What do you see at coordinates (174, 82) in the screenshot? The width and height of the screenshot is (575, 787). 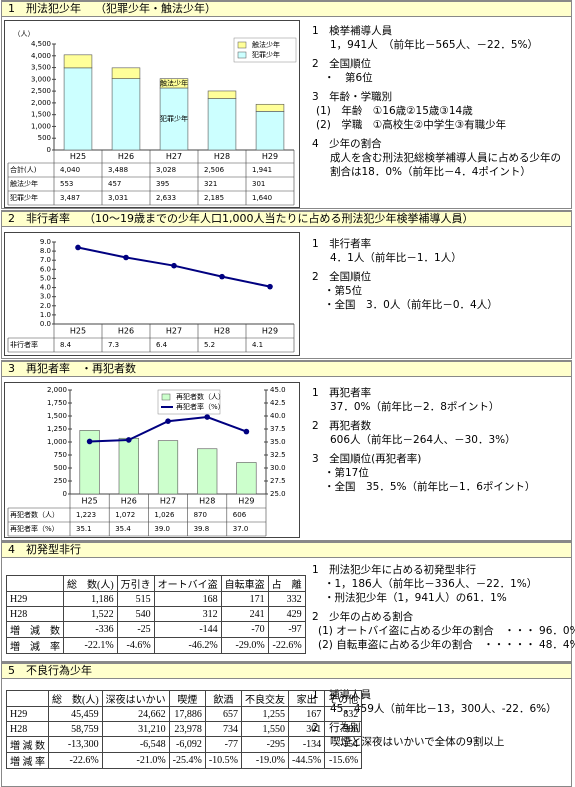 I see `annotation: 触法少年` at bounding box center [174, 82].